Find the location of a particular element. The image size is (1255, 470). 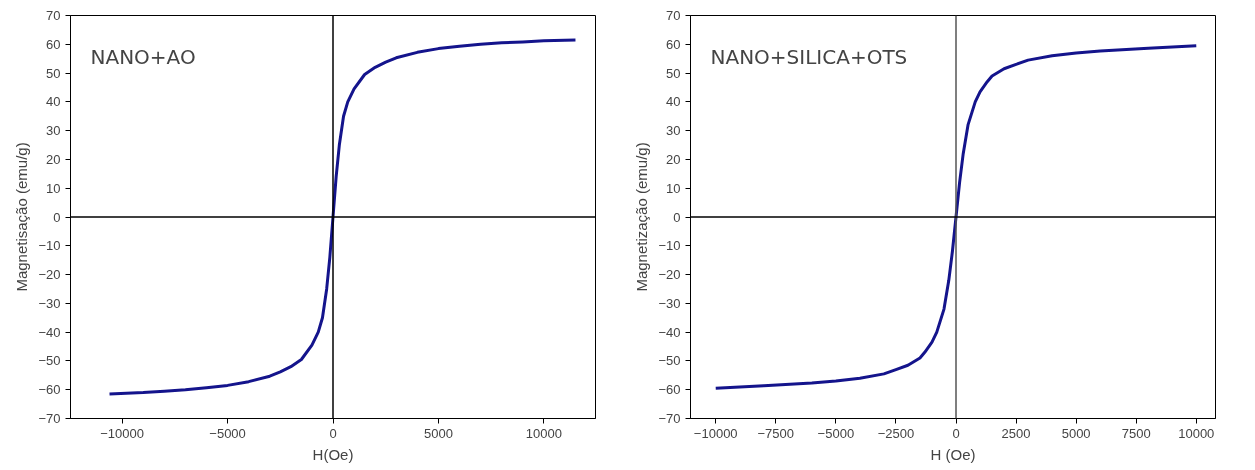

annotation: NANO+SILICA+OTS is located at coordinates (809, 56).